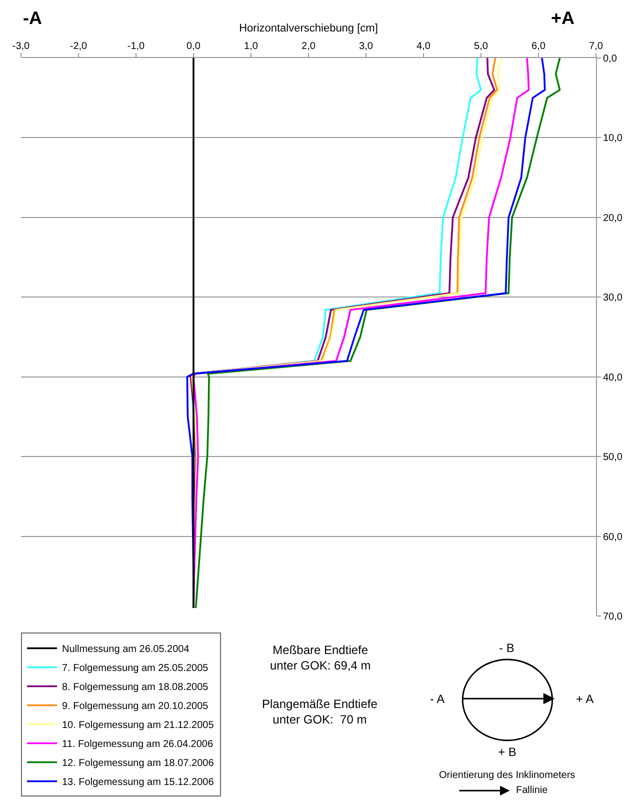  Describe the element at coordinates (138, 764) in the screenshot. I see `legend-label: 12. Folgemessung am 18.07.2006` at that location.